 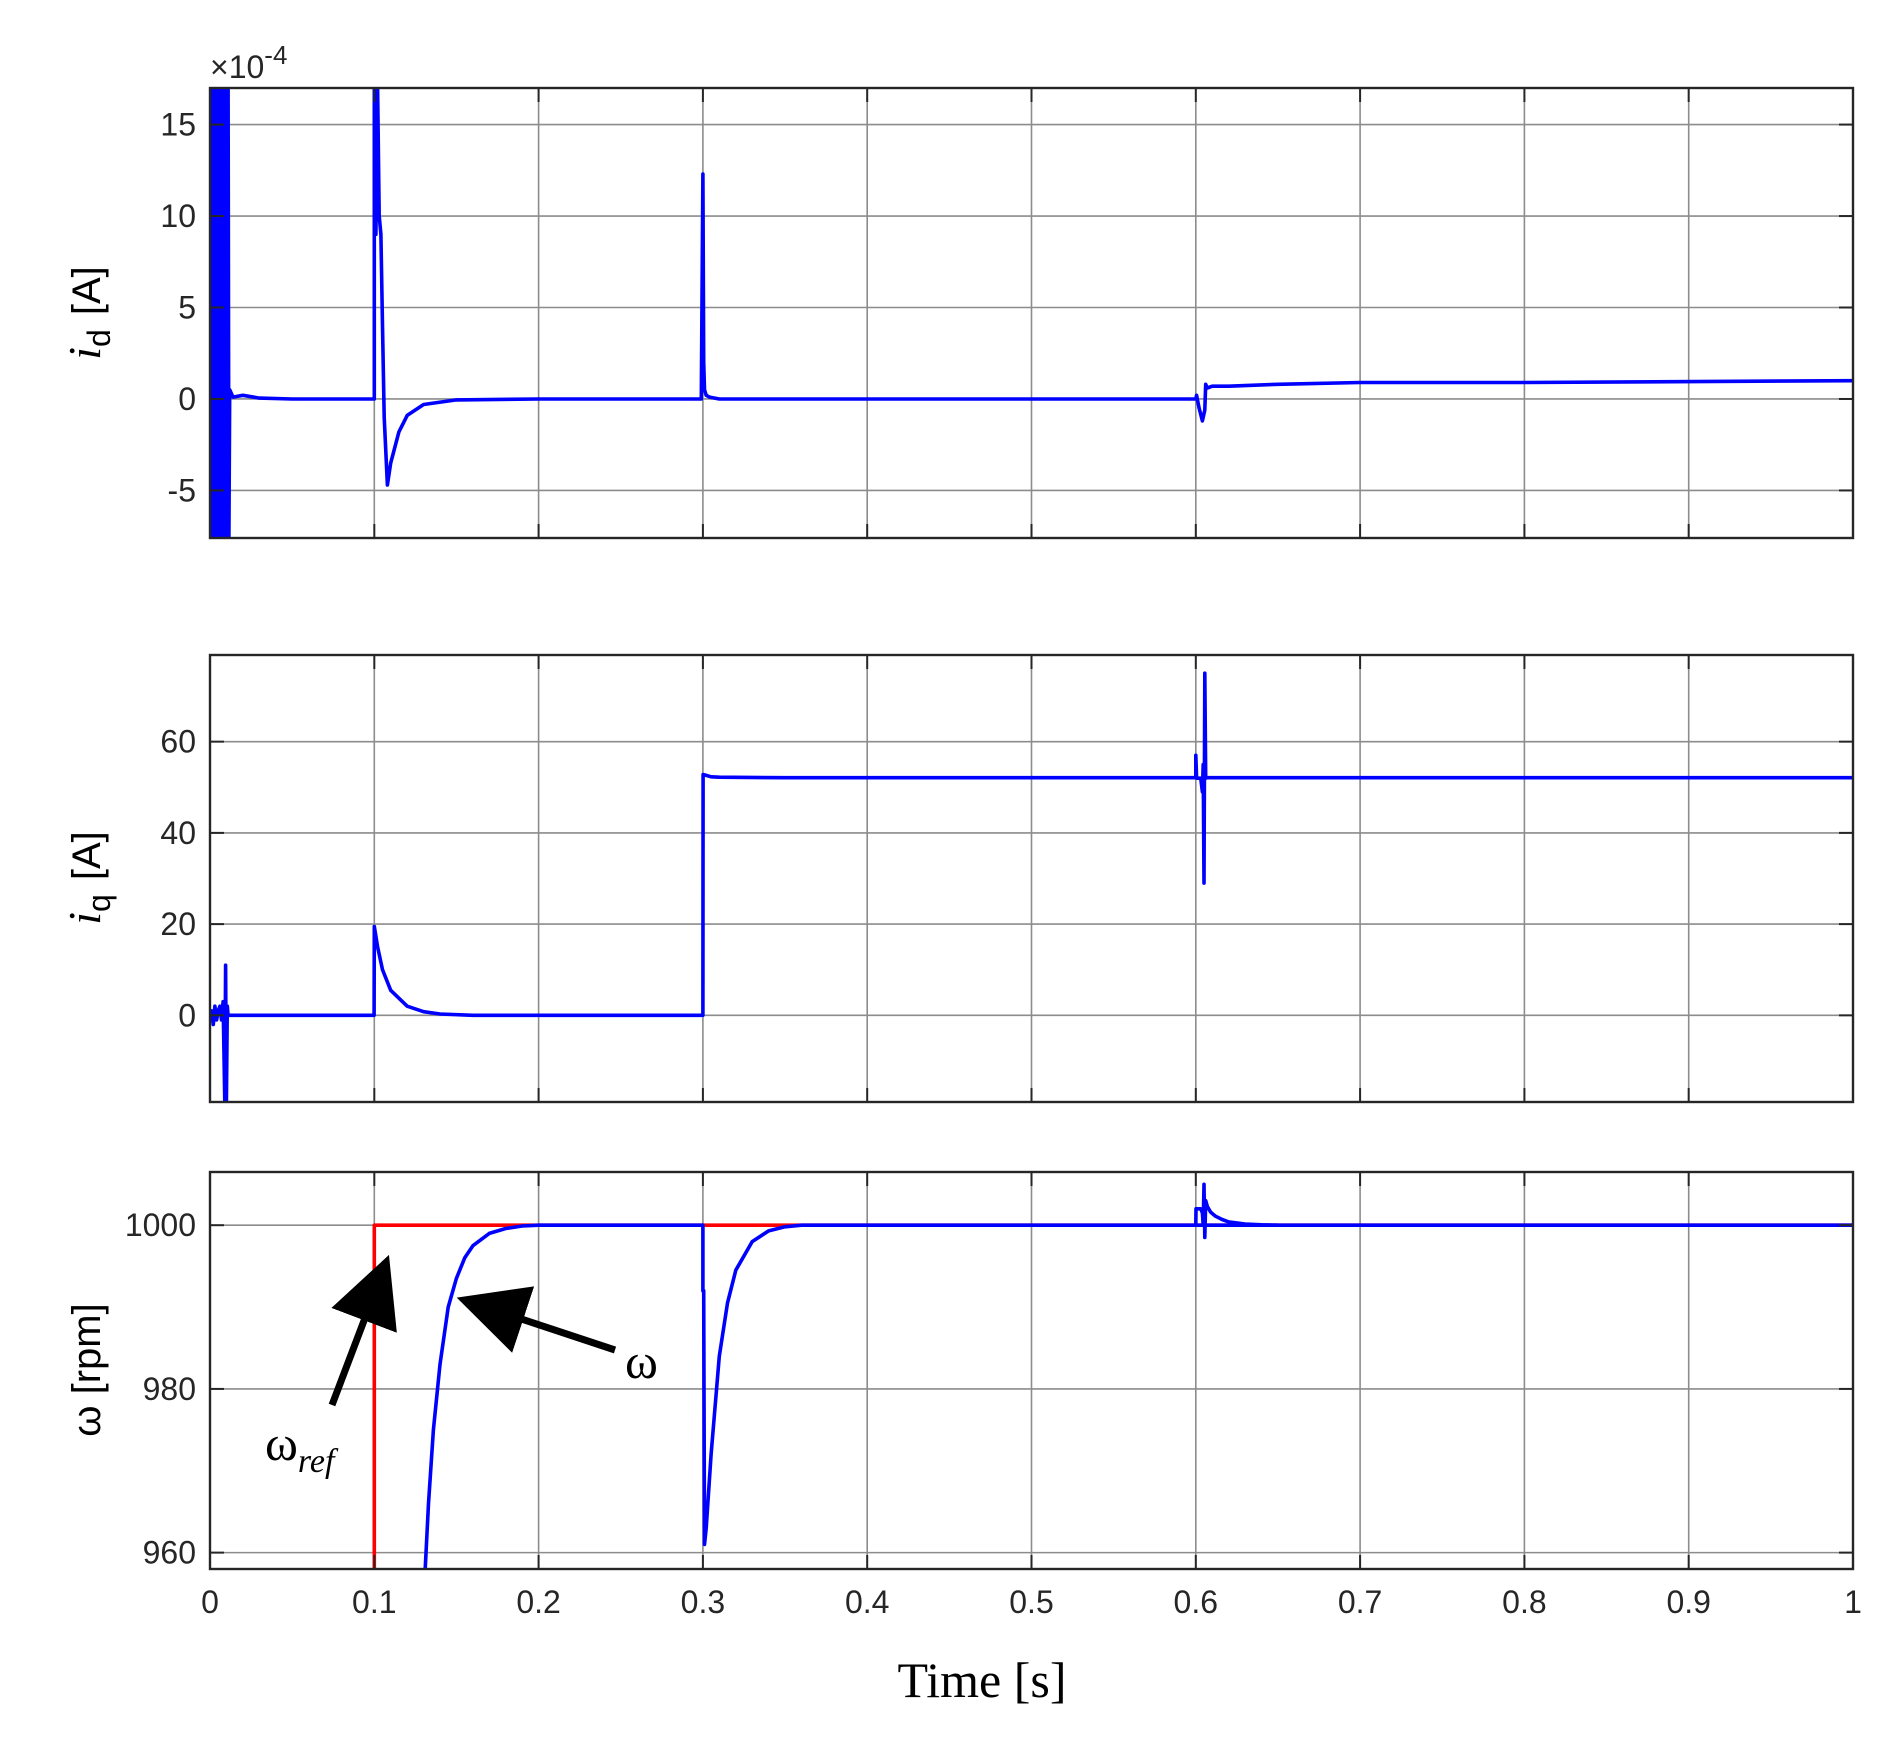 I want to click on ytick-label: 15, so click(x=178, y=125).